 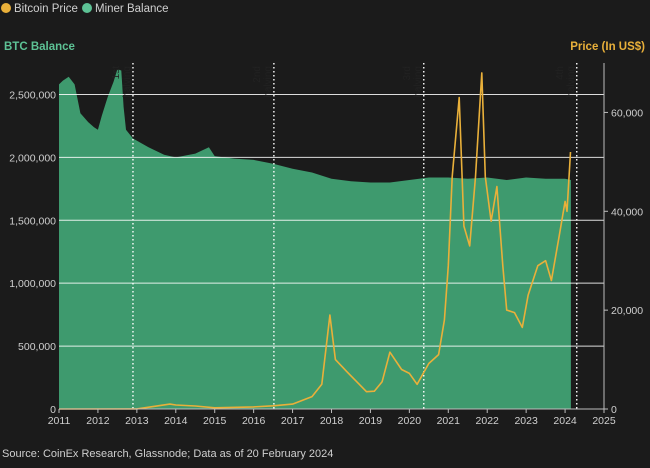 I want to click on x-tick-label: 2012, so click(x=98, y=421).